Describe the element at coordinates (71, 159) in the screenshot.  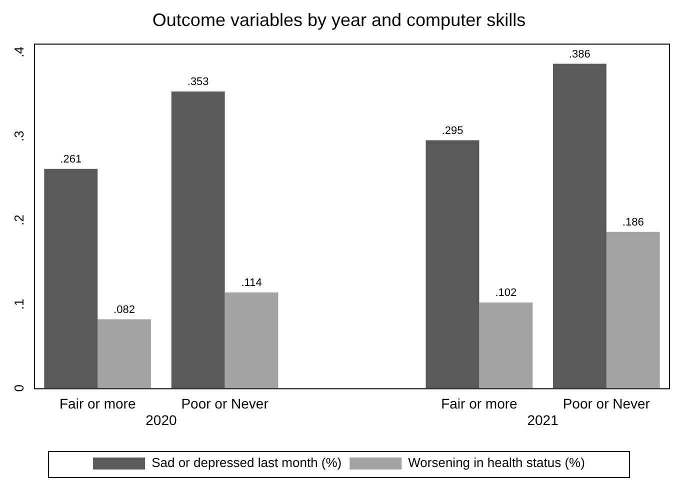
I see `data-label: .261` at that location.